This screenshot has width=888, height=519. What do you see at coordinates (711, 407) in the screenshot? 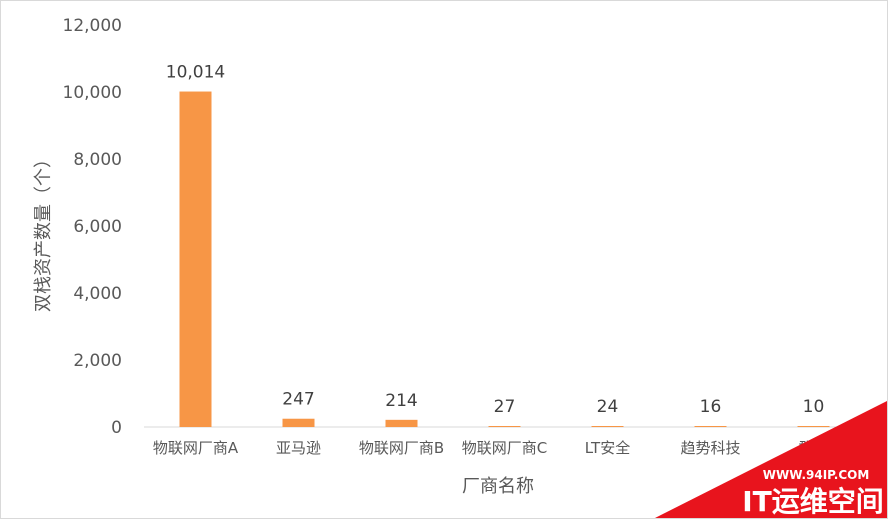
I see `bar-data-label: 16` at bounding box center [711, 407].